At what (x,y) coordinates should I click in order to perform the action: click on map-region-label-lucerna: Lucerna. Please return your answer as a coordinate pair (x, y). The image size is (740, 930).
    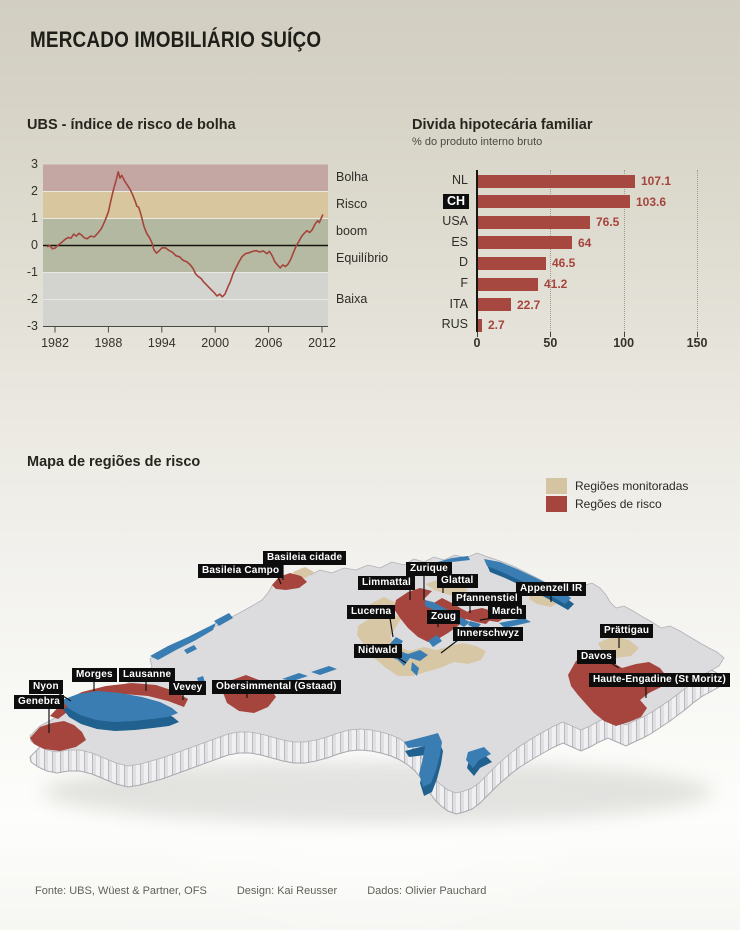
    Looking at the image, I should click on (371, 612).